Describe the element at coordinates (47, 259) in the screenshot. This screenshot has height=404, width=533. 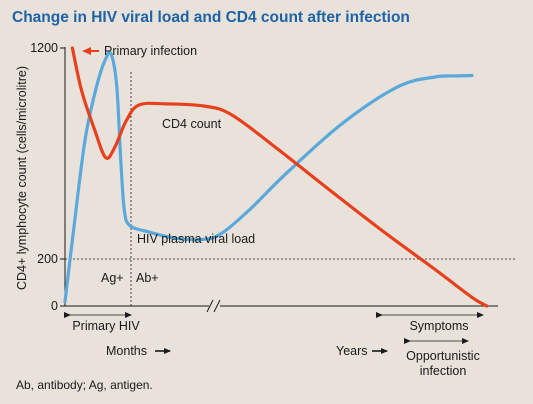
I see `y-tick-label-200: 200` at that location.